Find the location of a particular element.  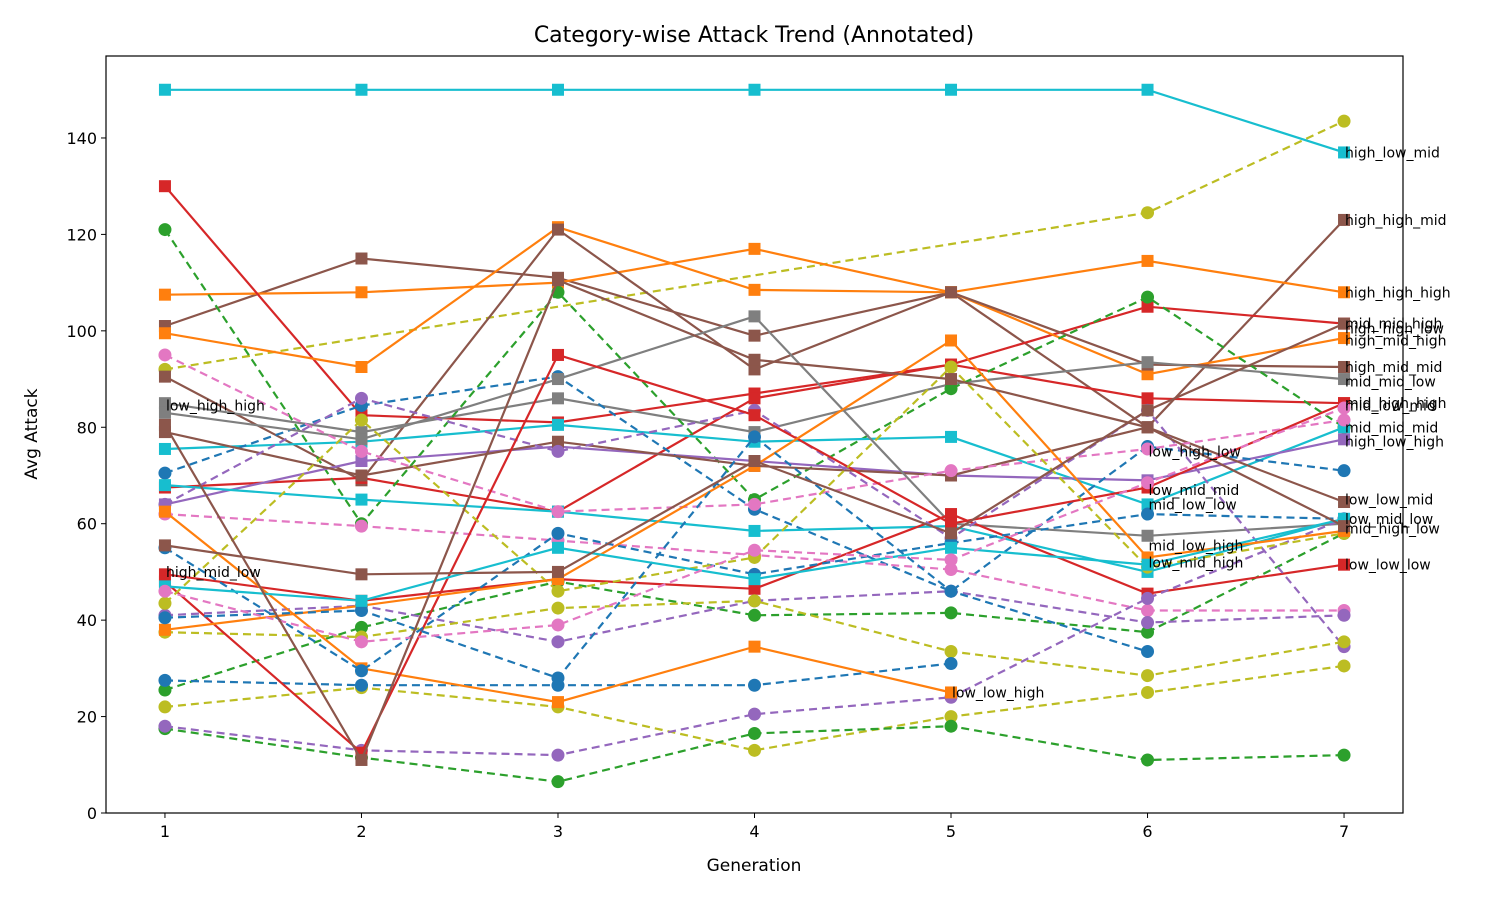

x-tick-label: 2 is located at coordinates (361, 831).